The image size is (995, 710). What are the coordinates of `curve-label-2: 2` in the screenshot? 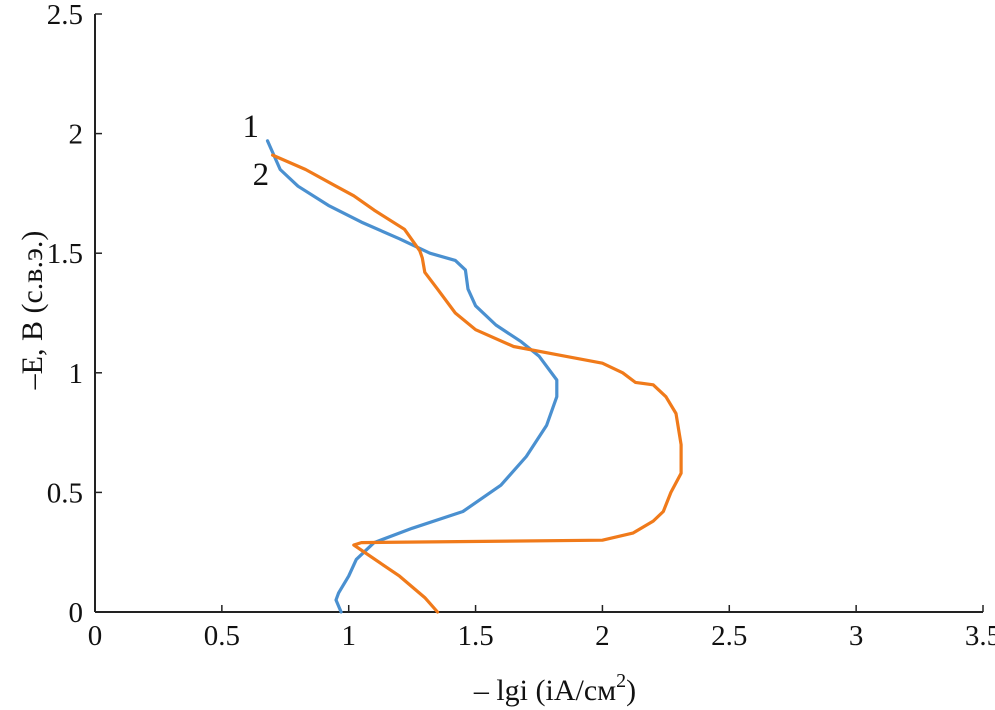 It's located at (261, 175).